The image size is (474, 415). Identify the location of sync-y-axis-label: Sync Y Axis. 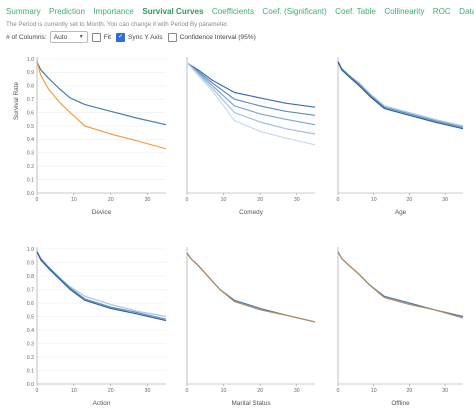
(145, 37).